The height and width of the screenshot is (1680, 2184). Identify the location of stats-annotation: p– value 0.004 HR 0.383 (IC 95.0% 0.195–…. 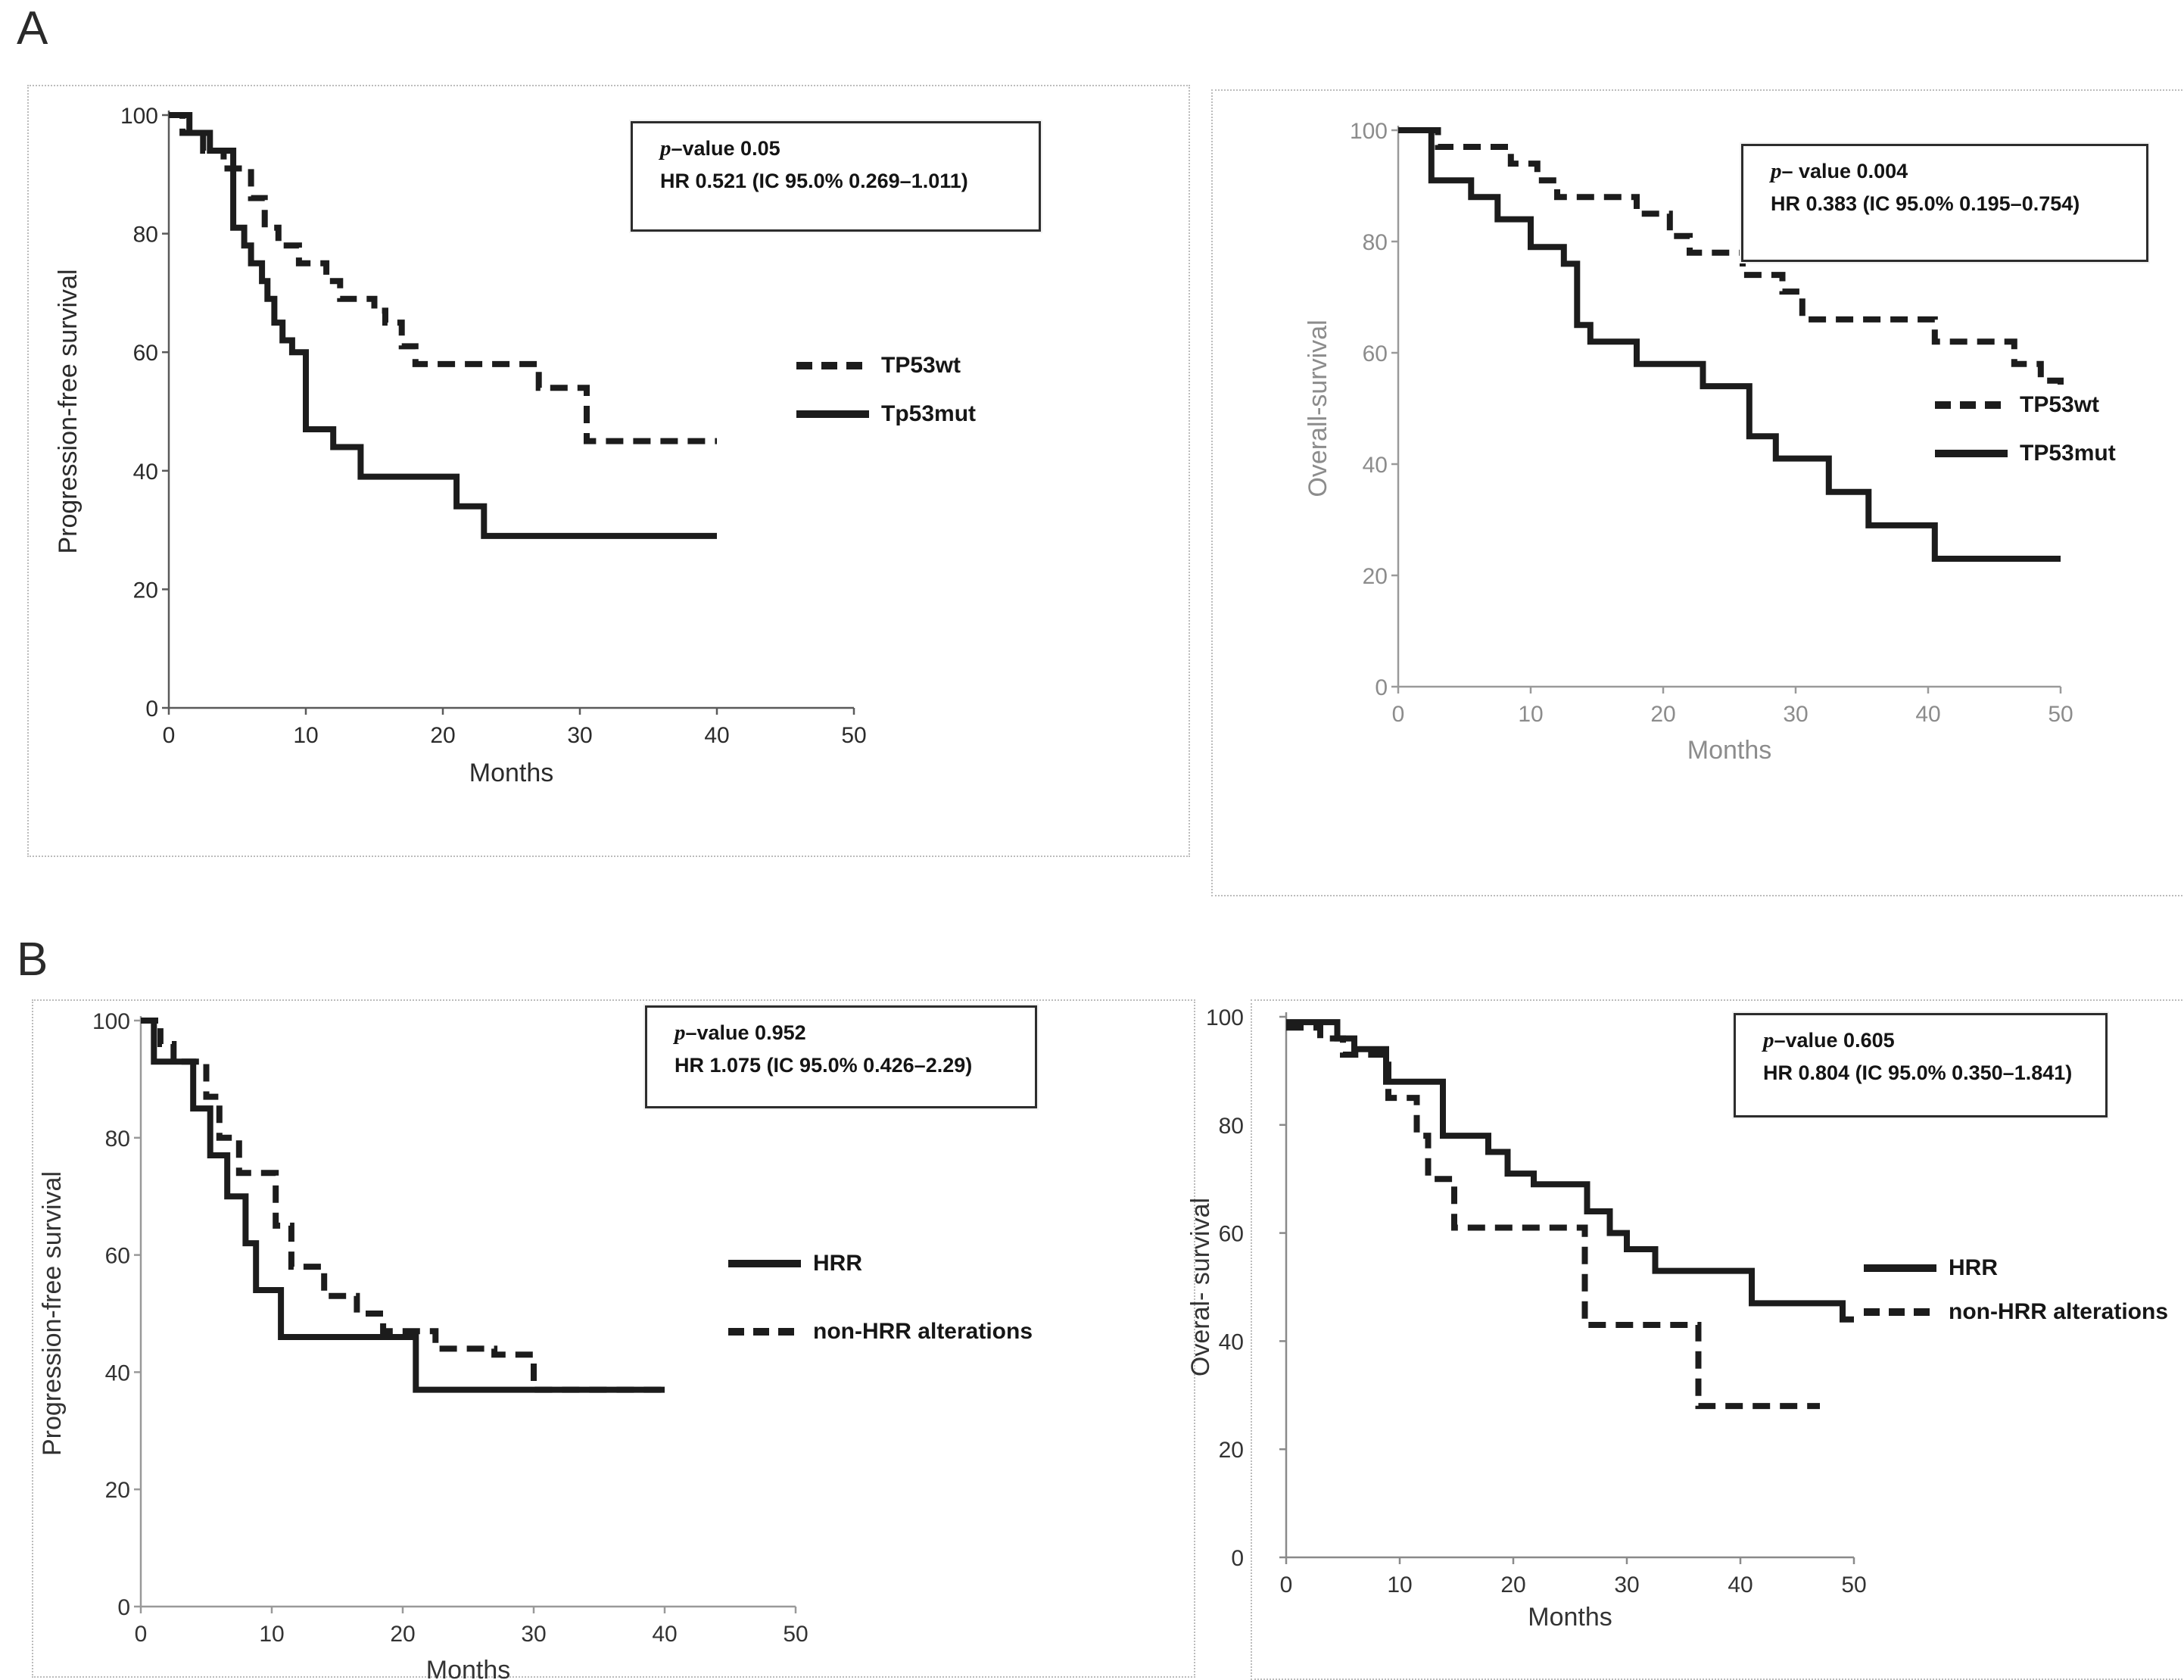
(1944, 203).